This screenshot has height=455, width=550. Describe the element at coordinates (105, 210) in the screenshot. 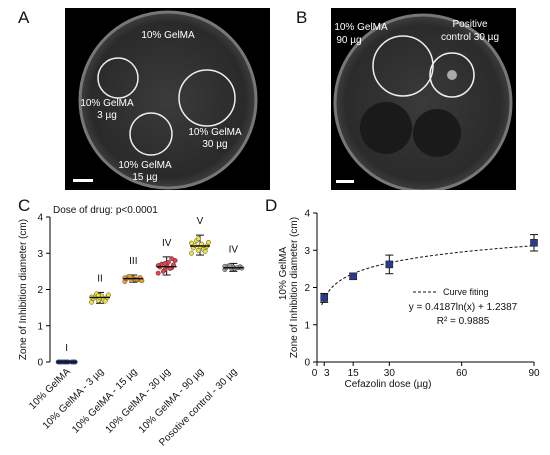

I see `chart-c-annotation: Dose of drug: p<0.0001` at that location.